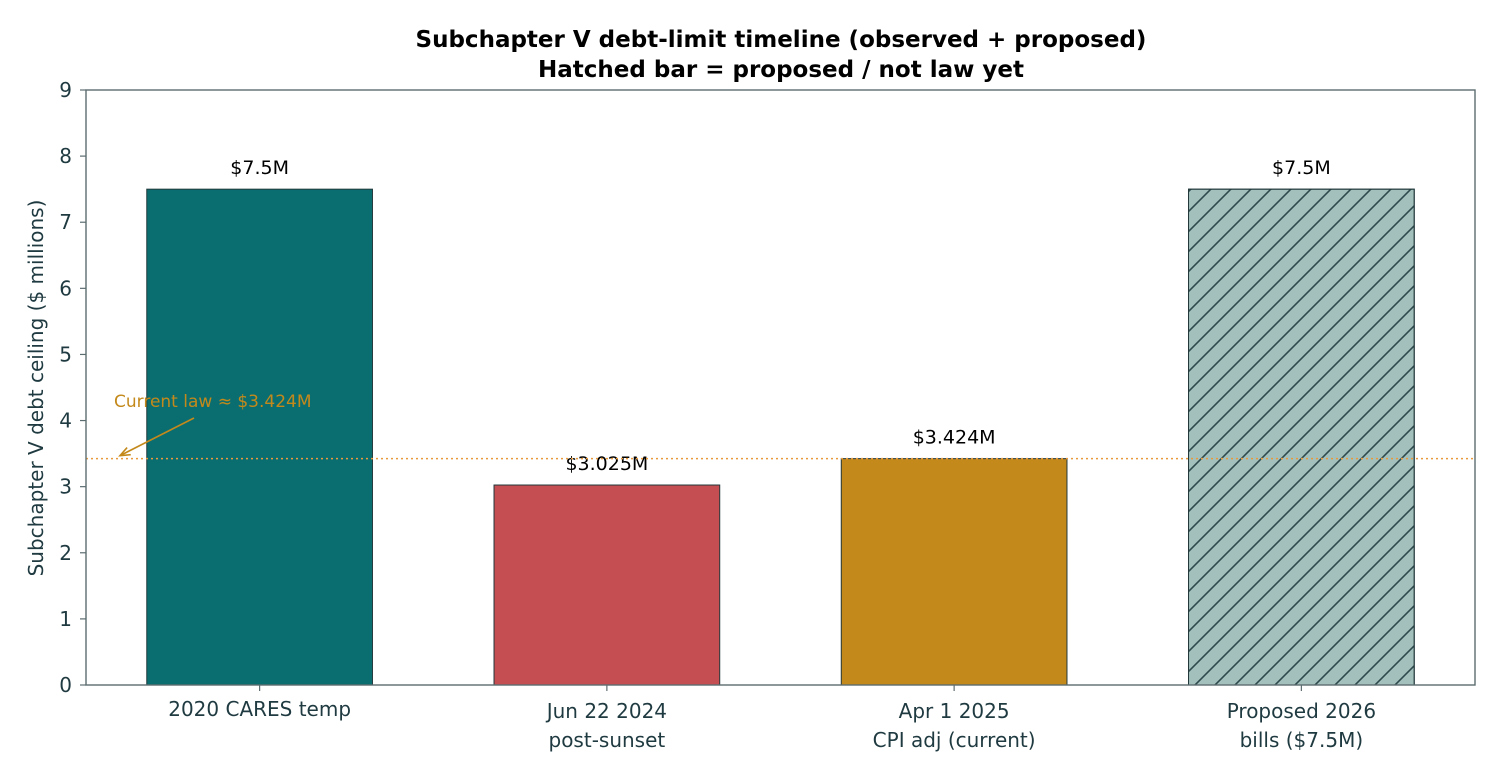 The height and width of the screenshot is (780, 1500). I want to click on y-tick-label: 6, so click(65, 288).